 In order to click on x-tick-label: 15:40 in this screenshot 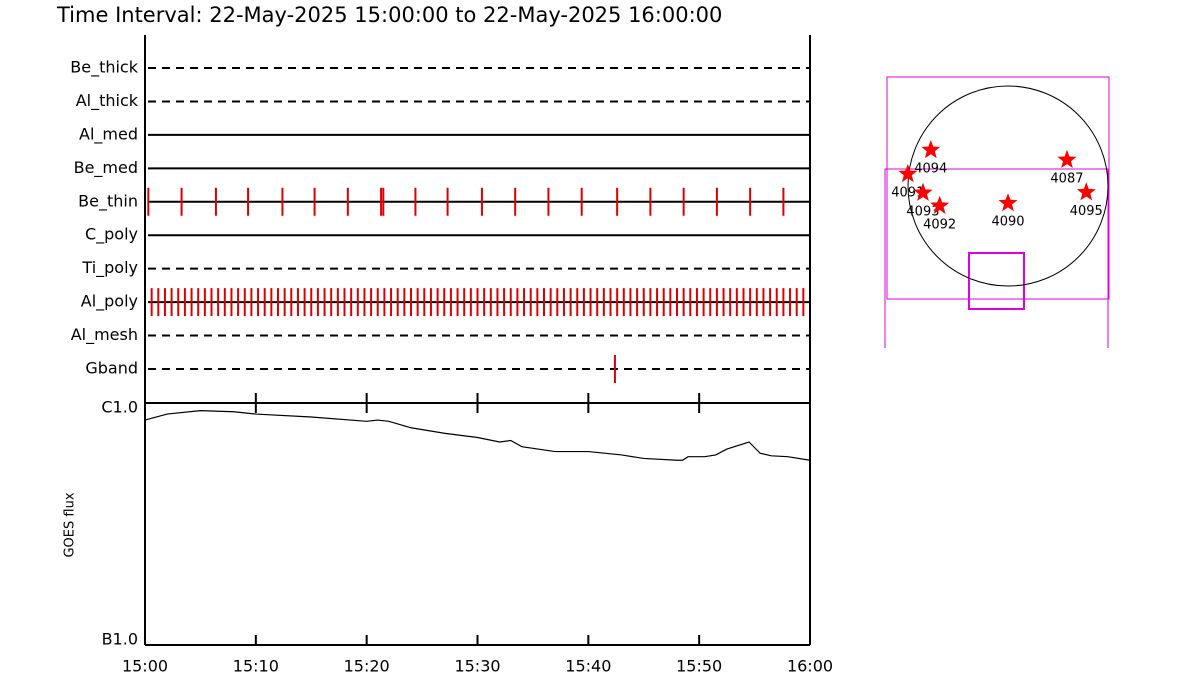, I will do `click(588, 666)`.